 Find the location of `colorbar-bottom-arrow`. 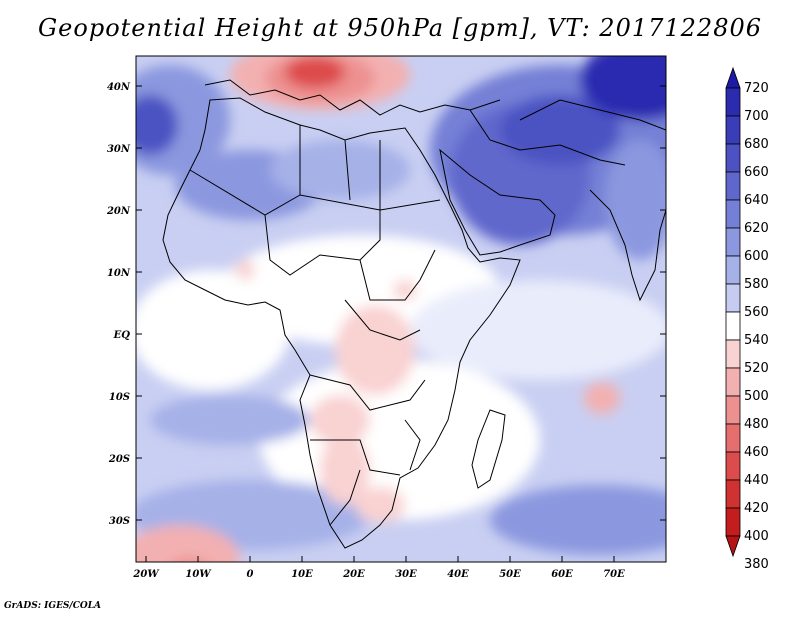

colorbar-bottom-arrow is located at coordinates (733, 546).